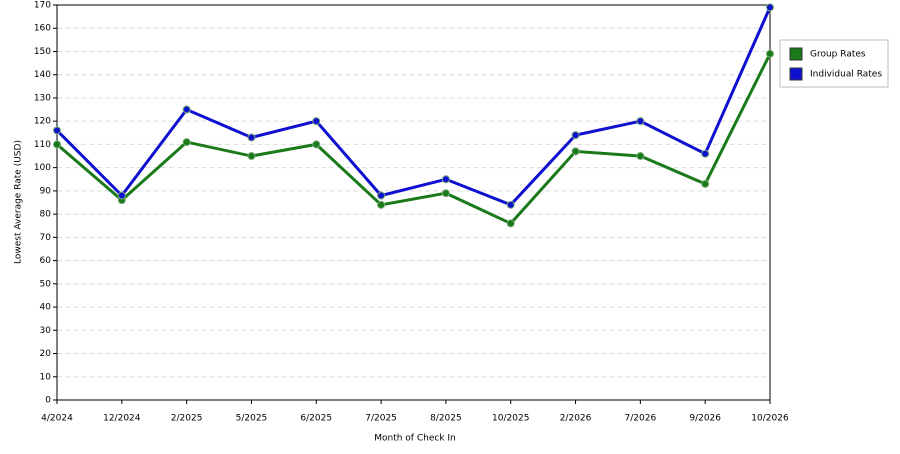 The height and width of the screenshot is (454, 900). I want to click on x-tick-label: 10/2025, so click(510, 419).